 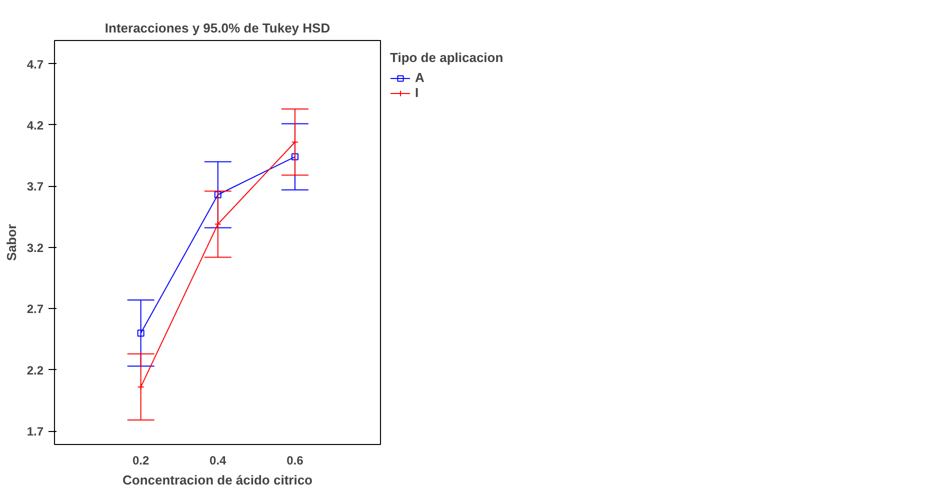 I want to click on x-tick-label: 0.4, so click(x=218, y=461).